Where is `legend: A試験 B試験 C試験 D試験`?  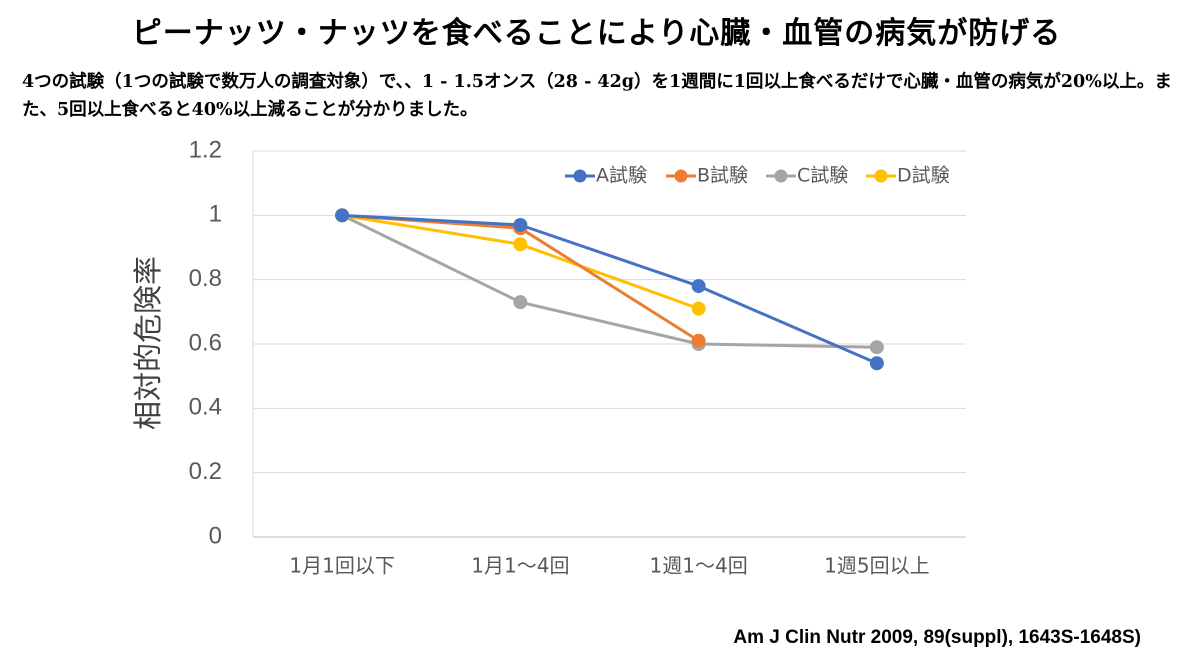 legend: A試験 B試験 C試験 D試験 is located at coordinates (757, 176).